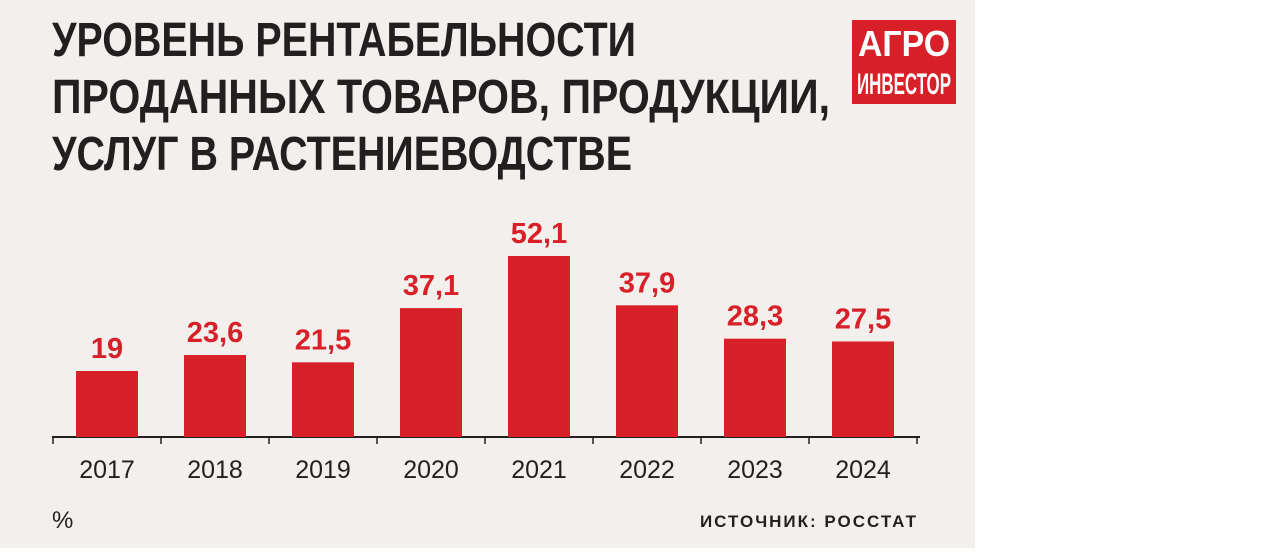 The height and width of the screenshot is (553, 1280). What do you see at coordinates (809, 521) in the screenshot?
I see `source-note: ИСТОЧНИК: РОССТАТ` at bounding box center [809, 521].